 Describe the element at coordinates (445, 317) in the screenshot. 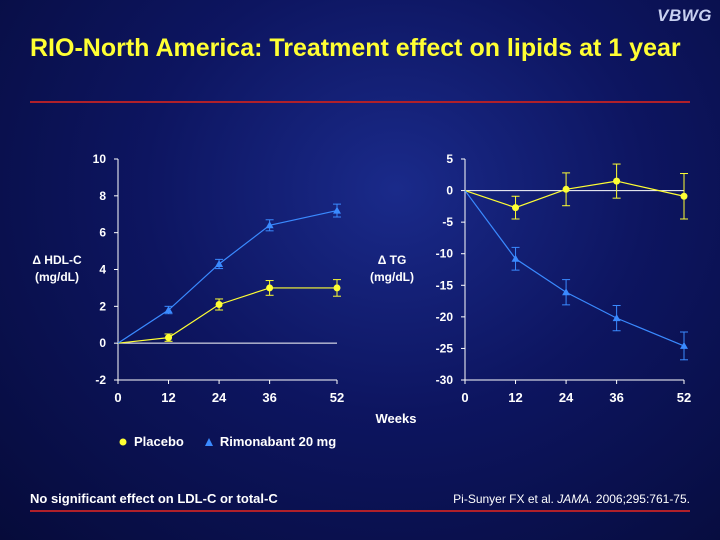

I see `panel2-y-tick-label: -20` at that location.